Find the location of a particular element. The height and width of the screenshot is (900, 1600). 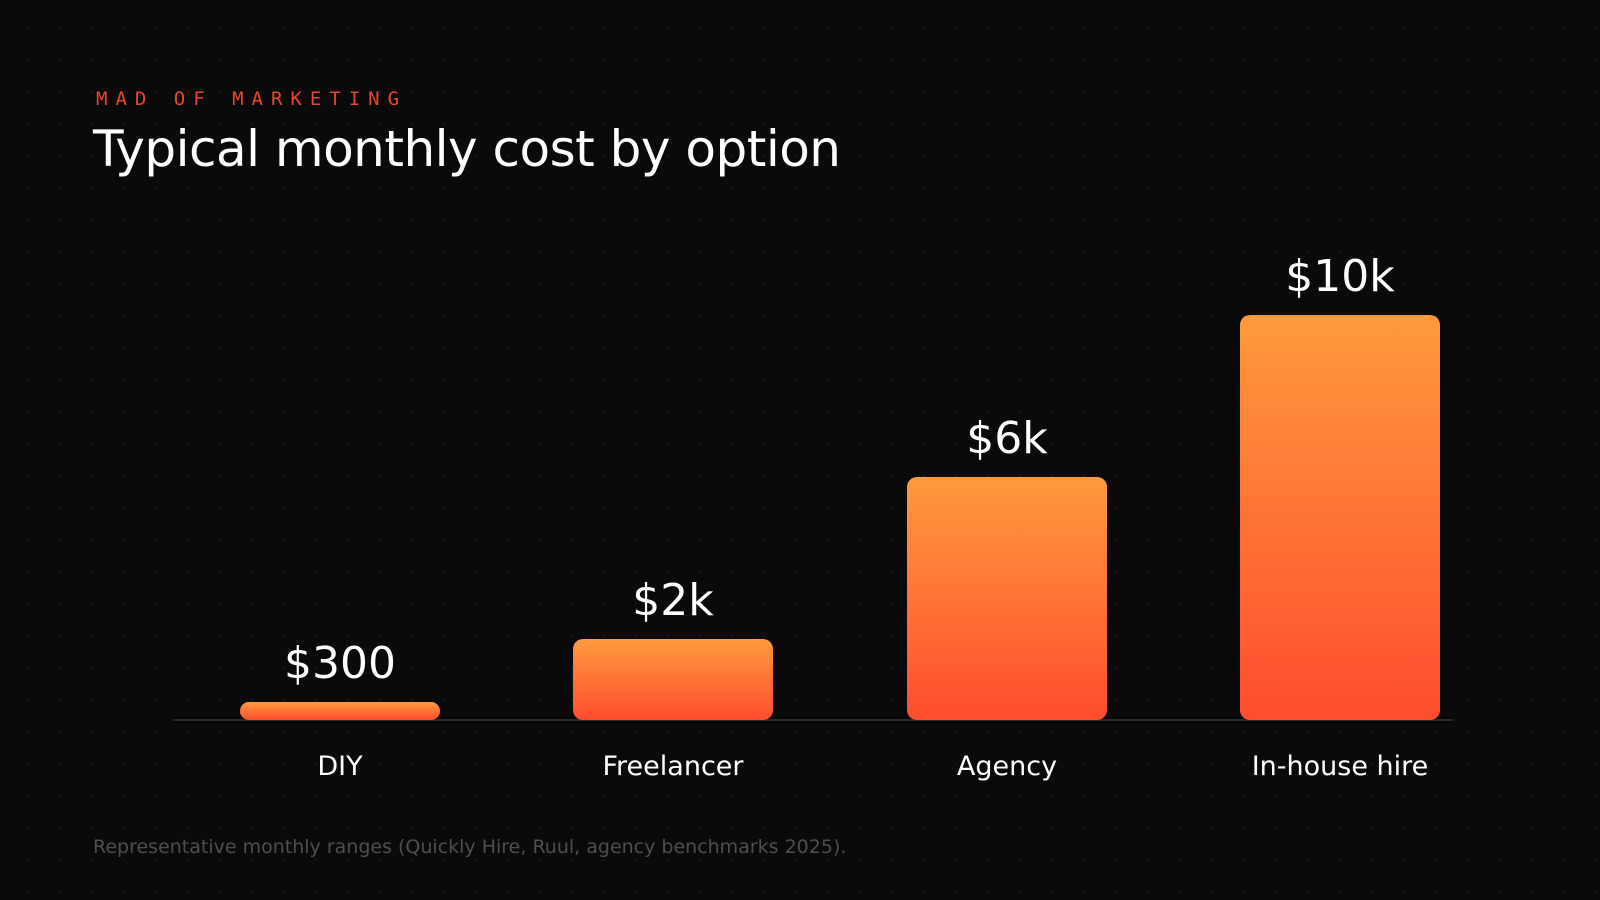

bar-freelancer is located at coordinates (673, 679).